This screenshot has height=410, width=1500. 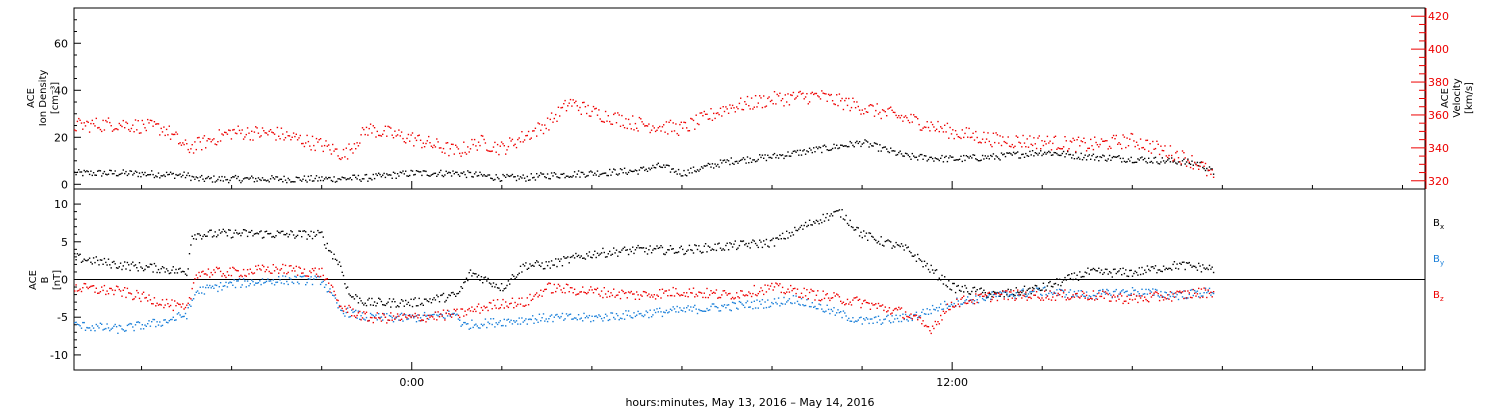 I want to click on legend-label: B, so click(x=1436, y=223).